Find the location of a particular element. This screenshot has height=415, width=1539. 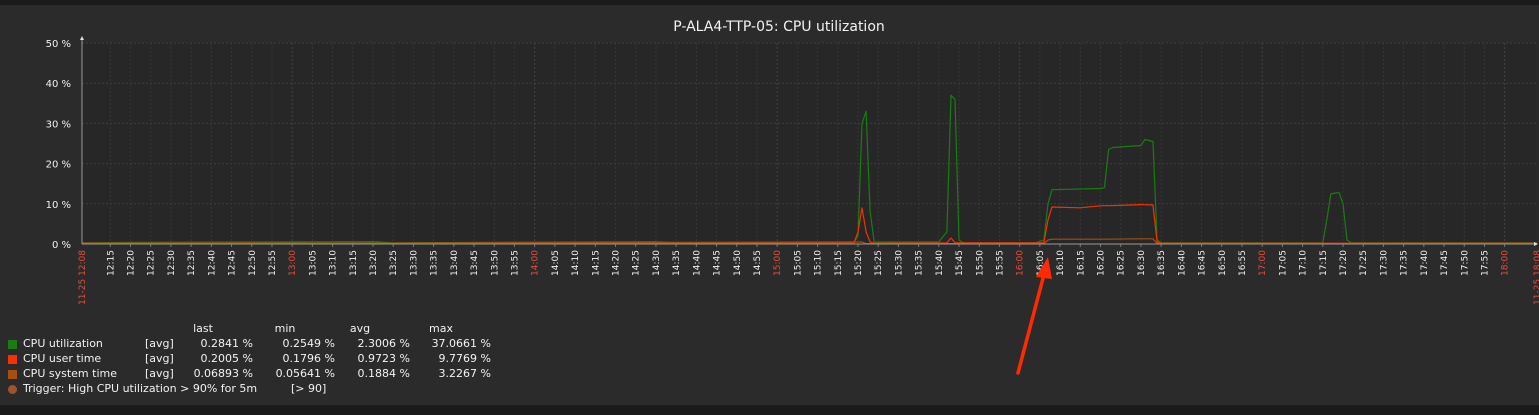

x-tick-label: 13:20 is located at coordinates (374, 263).